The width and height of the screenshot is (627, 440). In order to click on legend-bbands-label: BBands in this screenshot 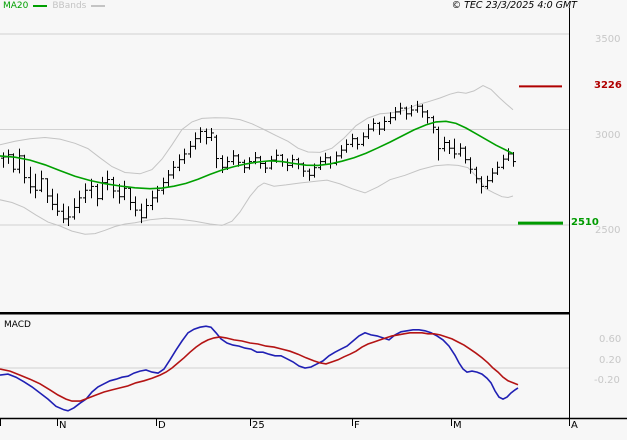, I will do `click(69, 6)`.